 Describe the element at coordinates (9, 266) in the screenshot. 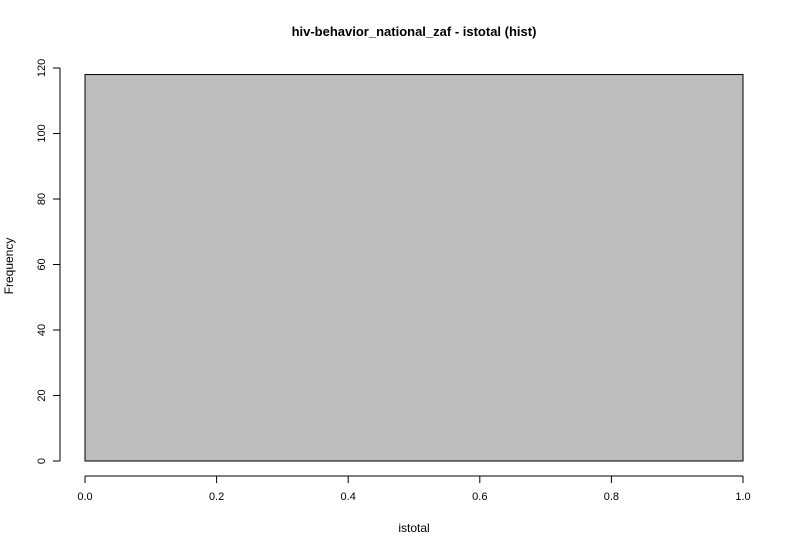

I see `y-axis-label: Frequency` at that location.